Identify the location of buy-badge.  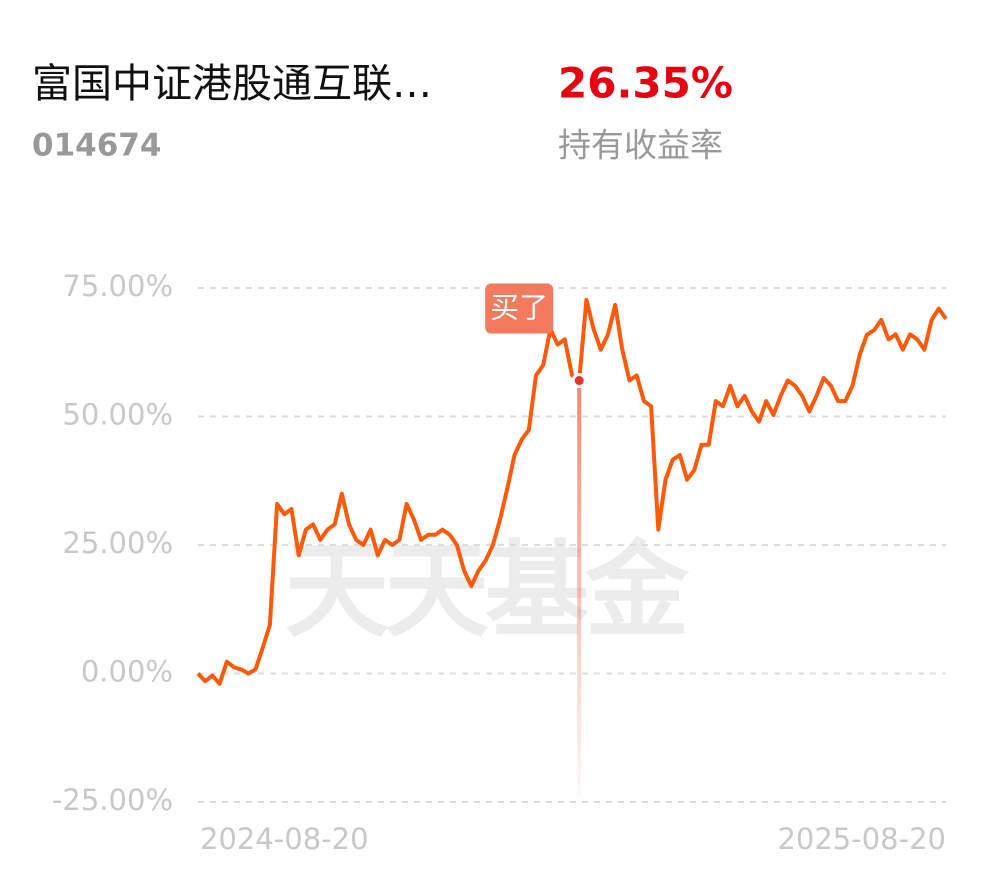
(519, 308).